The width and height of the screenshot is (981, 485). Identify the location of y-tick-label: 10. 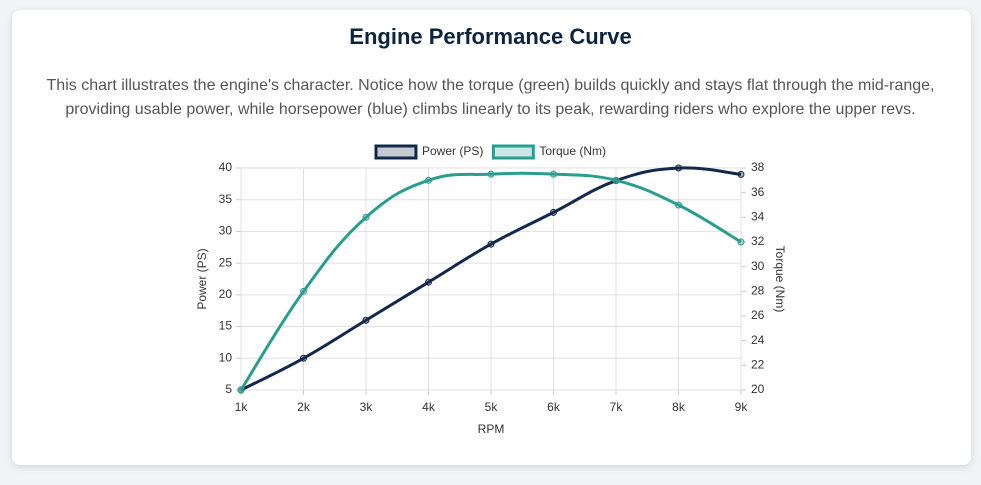
(226, 357).